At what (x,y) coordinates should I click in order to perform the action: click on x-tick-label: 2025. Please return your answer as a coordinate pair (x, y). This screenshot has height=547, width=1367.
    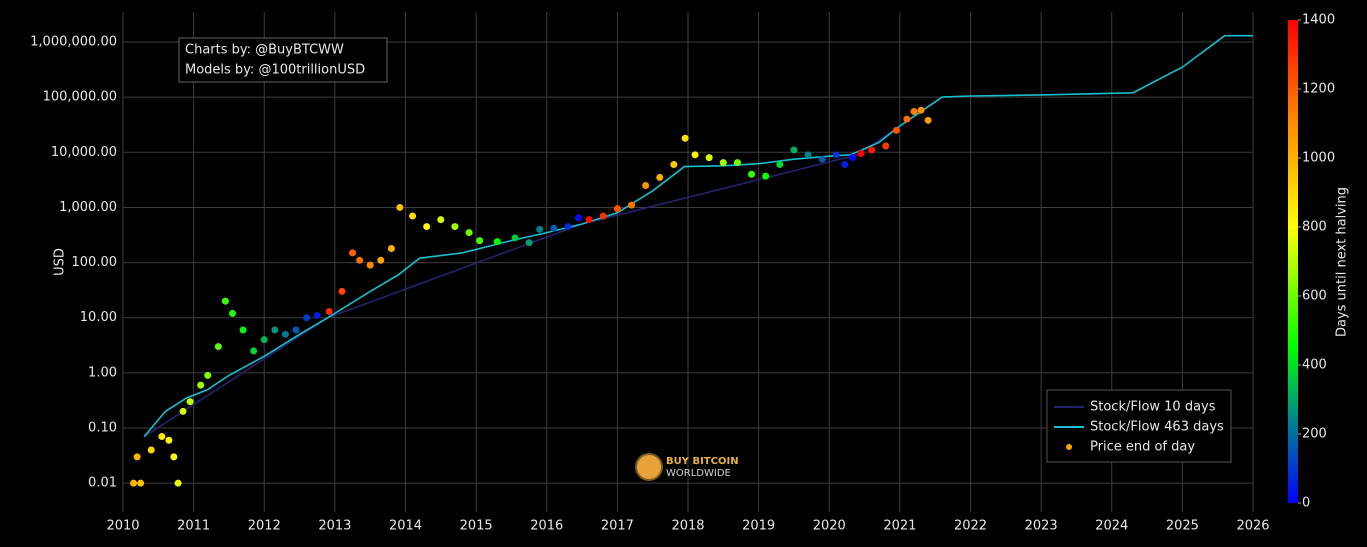
    Looking at the image, I should click on (1182, 526).